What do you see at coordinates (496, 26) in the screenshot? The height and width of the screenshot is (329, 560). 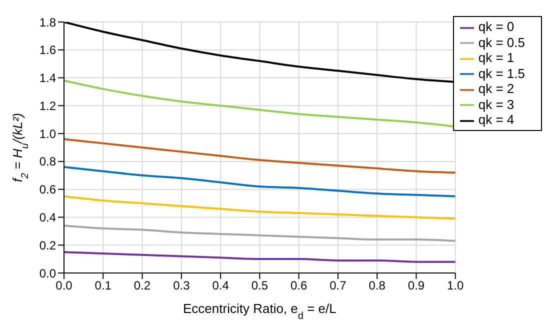 I see `legend-label: qk = 0` at bounding box center [496, 26].